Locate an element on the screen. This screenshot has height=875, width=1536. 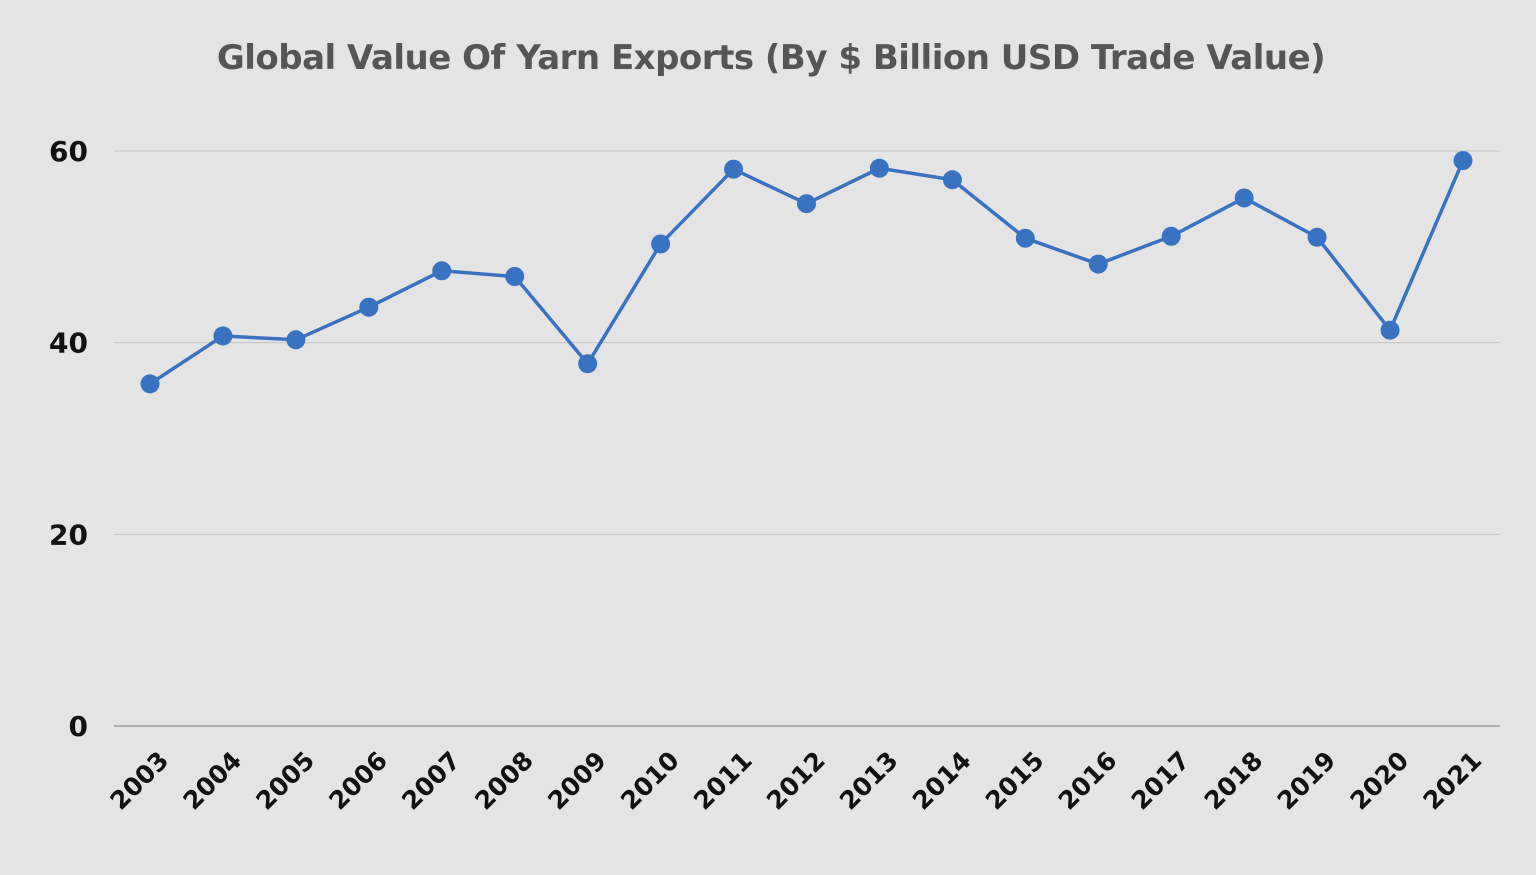
y-axis-ticks: 0 20 40 60 is located at coordinates (68, 439).